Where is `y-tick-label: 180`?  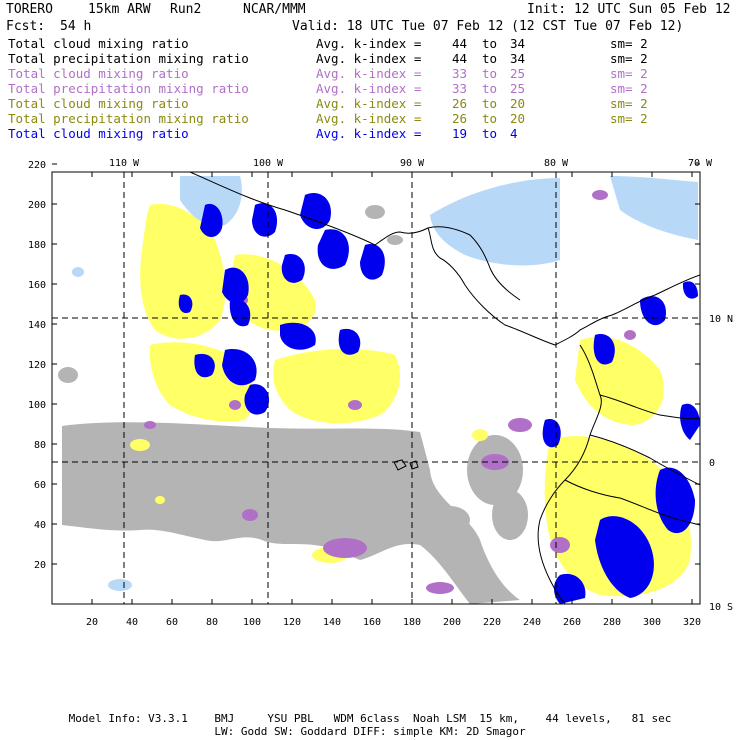
y-tick-label: 180 is located at coordinates (37, 245).